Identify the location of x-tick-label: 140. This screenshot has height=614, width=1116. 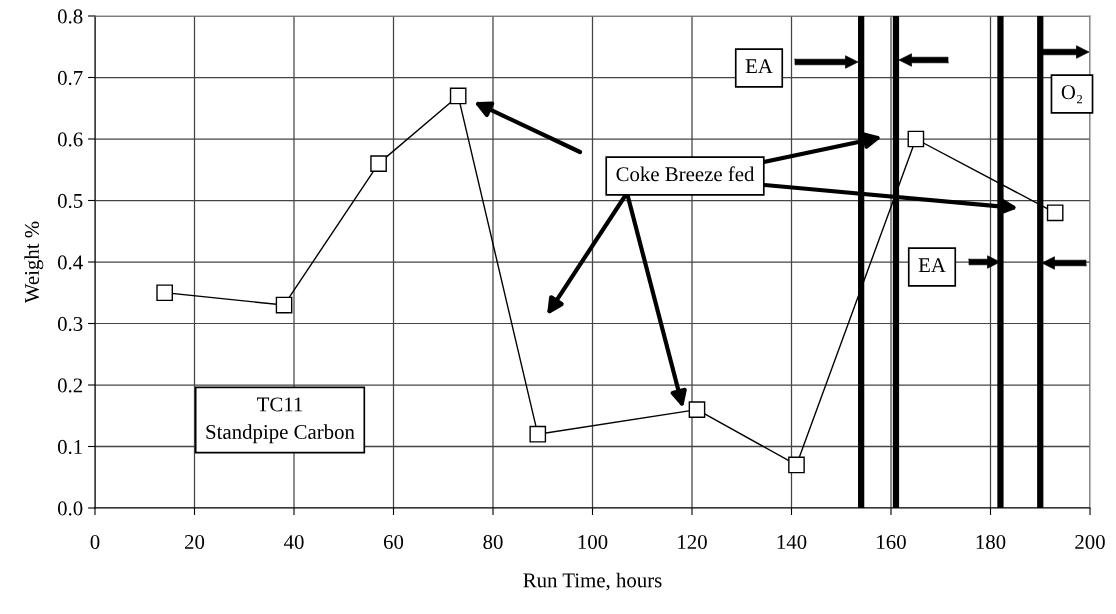
(792, 542).